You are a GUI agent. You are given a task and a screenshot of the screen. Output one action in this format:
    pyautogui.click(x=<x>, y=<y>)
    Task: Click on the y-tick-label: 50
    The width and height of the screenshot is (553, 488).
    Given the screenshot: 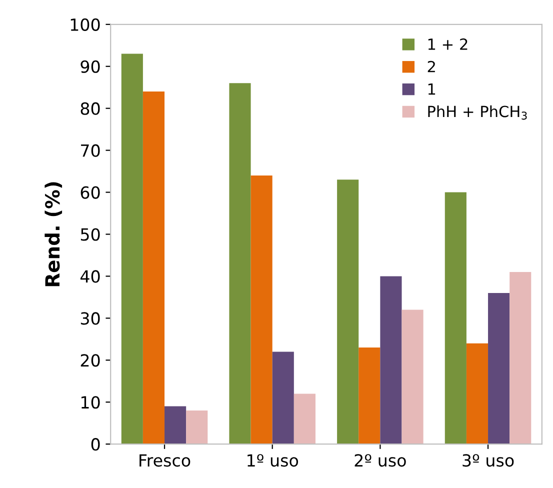 What is the action you would take?
    pyautogui.click(x=90, y=234)
    